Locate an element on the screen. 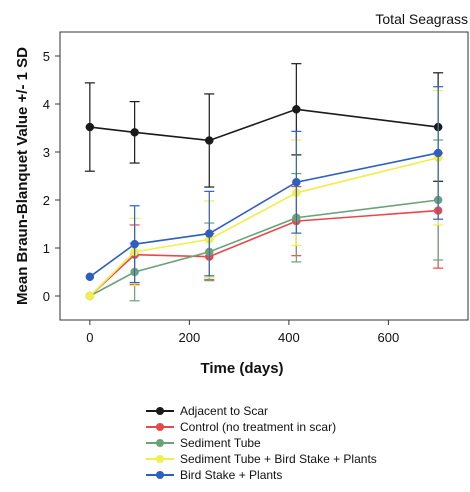  legend-item: Sediment Tube is located at coordinates (261, 443).